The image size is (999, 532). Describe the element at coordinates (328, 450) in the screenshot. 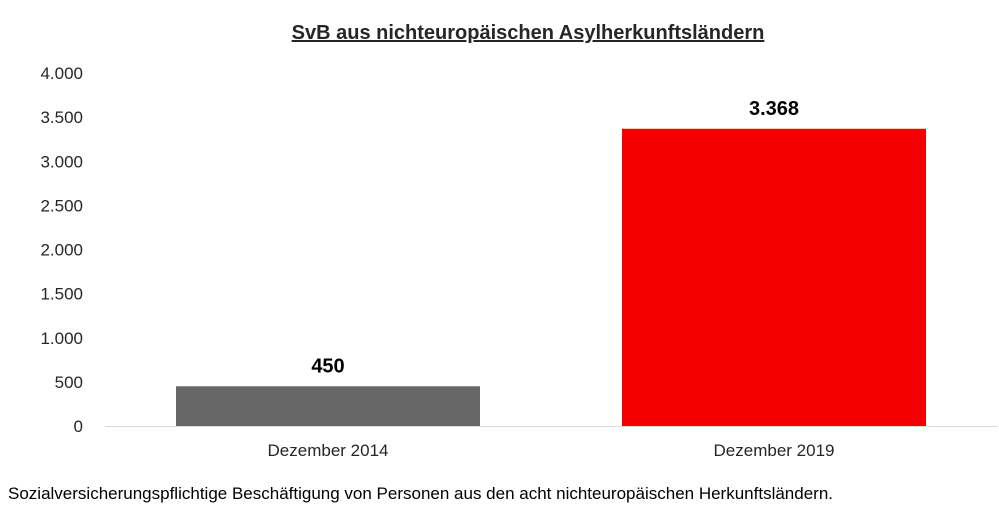

I see `x-tick-label: Dezember 2014` at that location.